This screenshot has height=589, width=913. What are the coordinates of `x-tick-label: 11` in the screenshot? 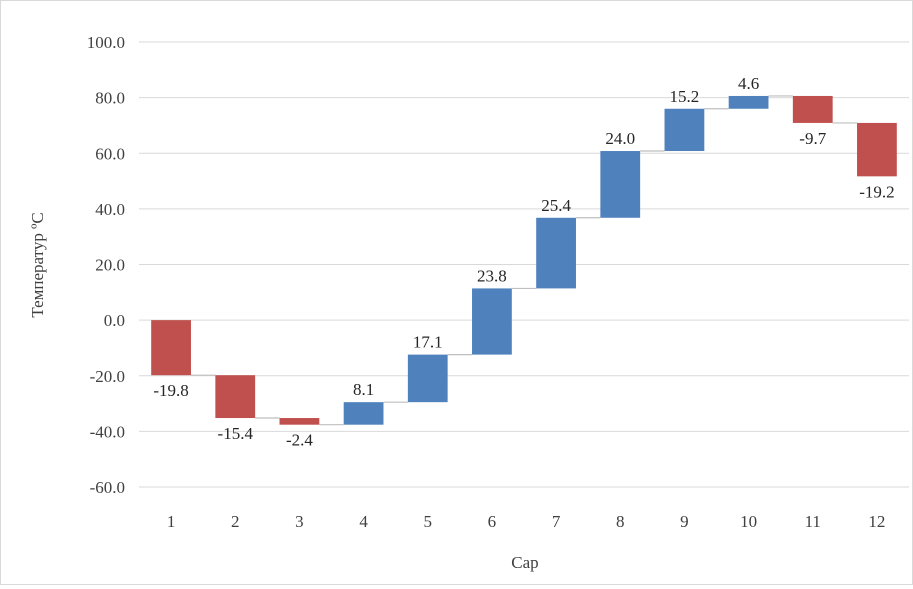 It's located at (813, 521).